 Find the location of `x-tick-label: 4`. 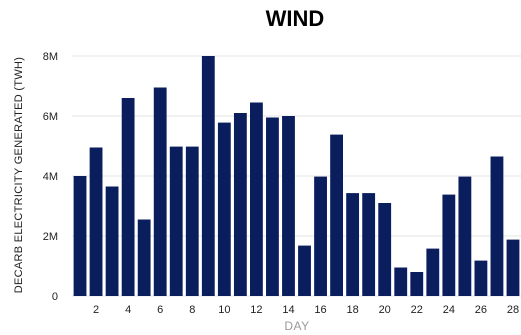

x-tick-label: 4 is located at coordinates (128, 310).